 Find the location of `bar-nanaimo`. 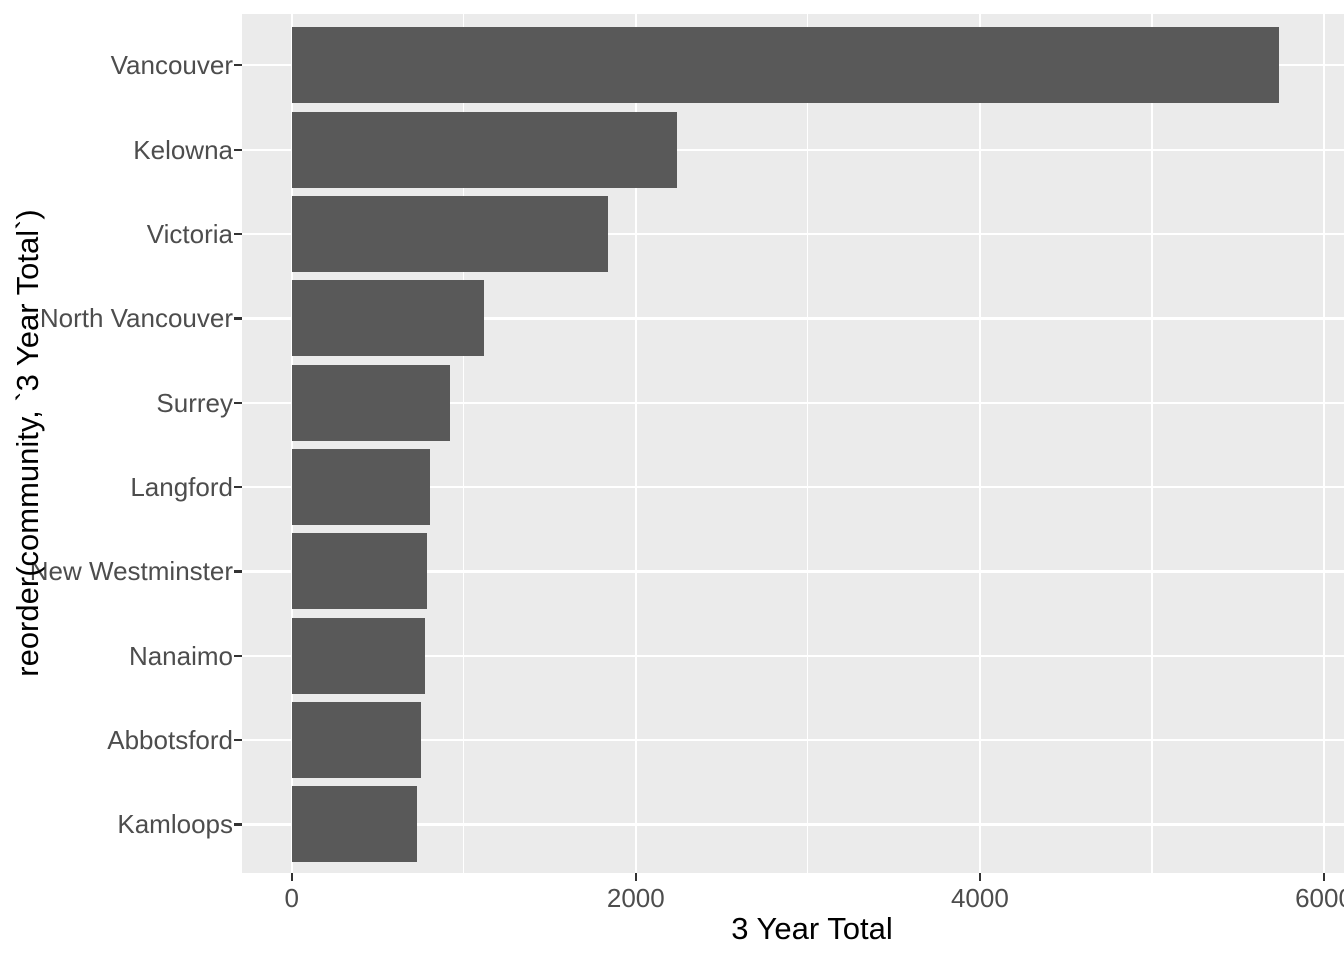

bar-nanaimo is located at coordinates (358, 655).